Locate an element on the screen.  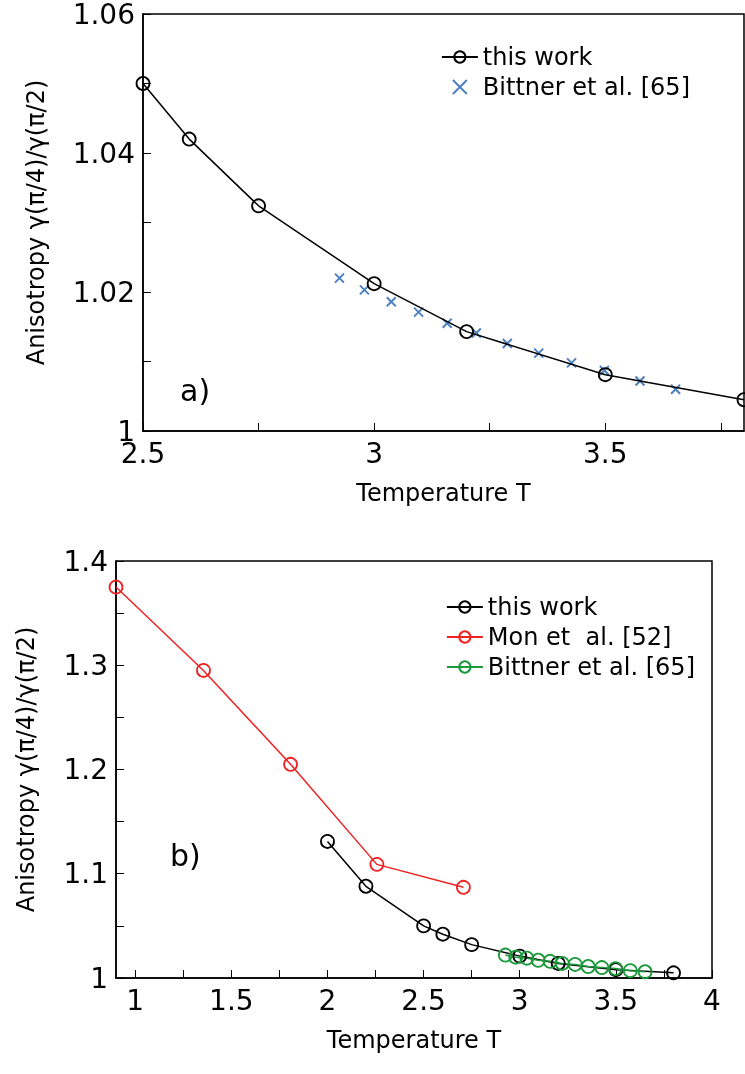
y-tick-label: 1 is located at coordinates (99, 978).